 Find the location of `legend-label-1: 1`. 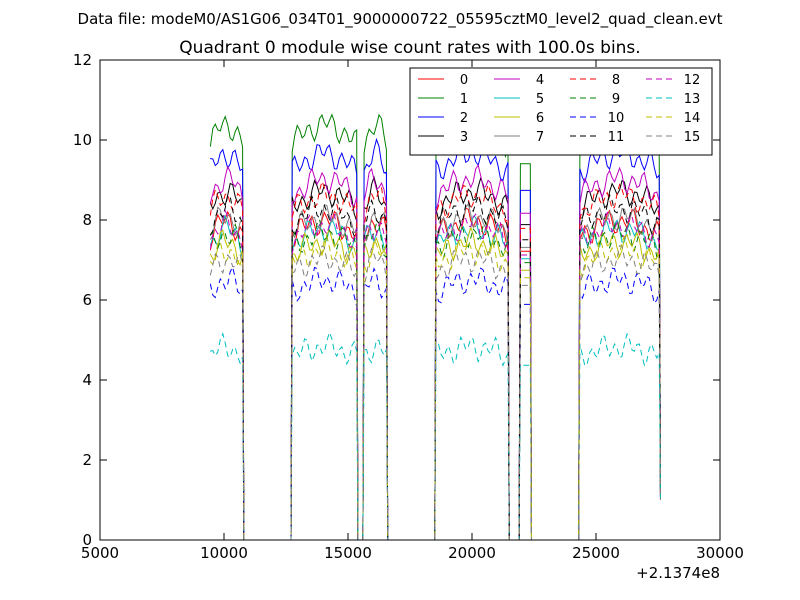

legend-label-1: 1 is located at coordinates (464, 99).